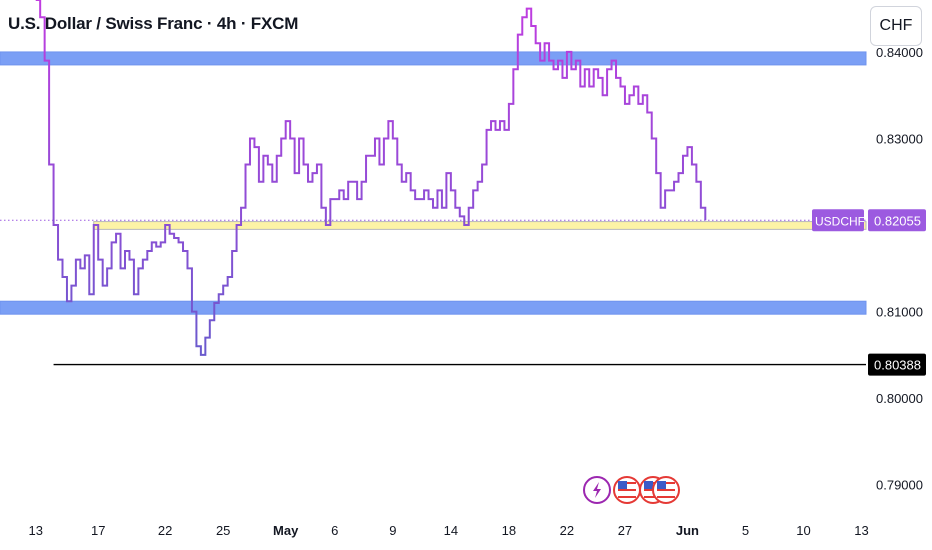 The image size is (932, 550). What do you see at coordinates (392, 530) in the screenshot?
I see `x-tick-label: 9` at bounding box center [392, 530].